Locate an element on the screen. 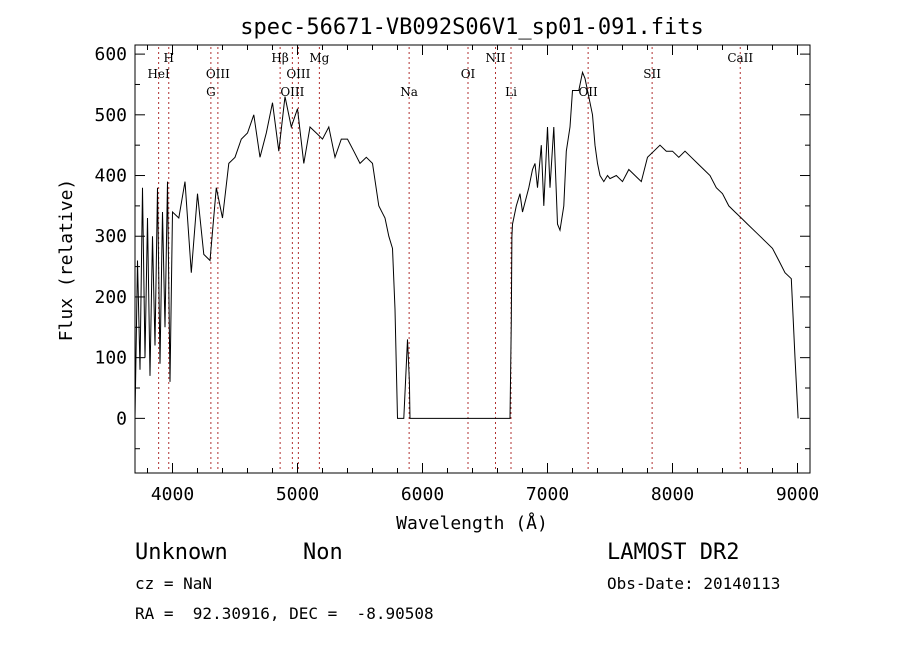 The height and width of the screenshot is (649, 900). x-tick-label: 6000 is located at coordinates (422, 494).